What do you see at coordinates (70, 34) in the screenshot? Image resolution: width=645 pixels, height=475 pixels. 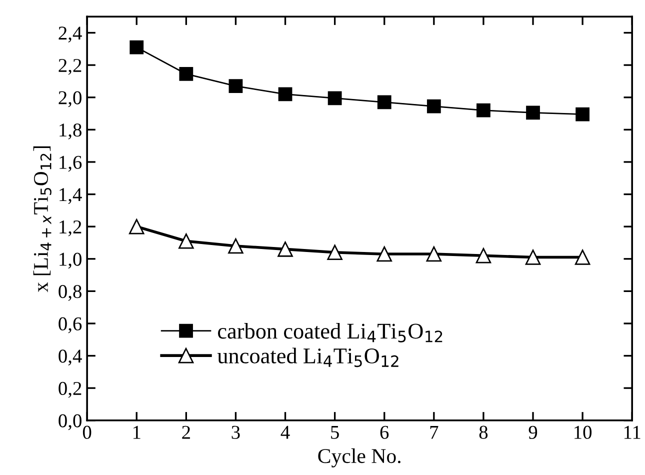 I see `y-tick-label: 2,4` at bounding box center [70, 34].